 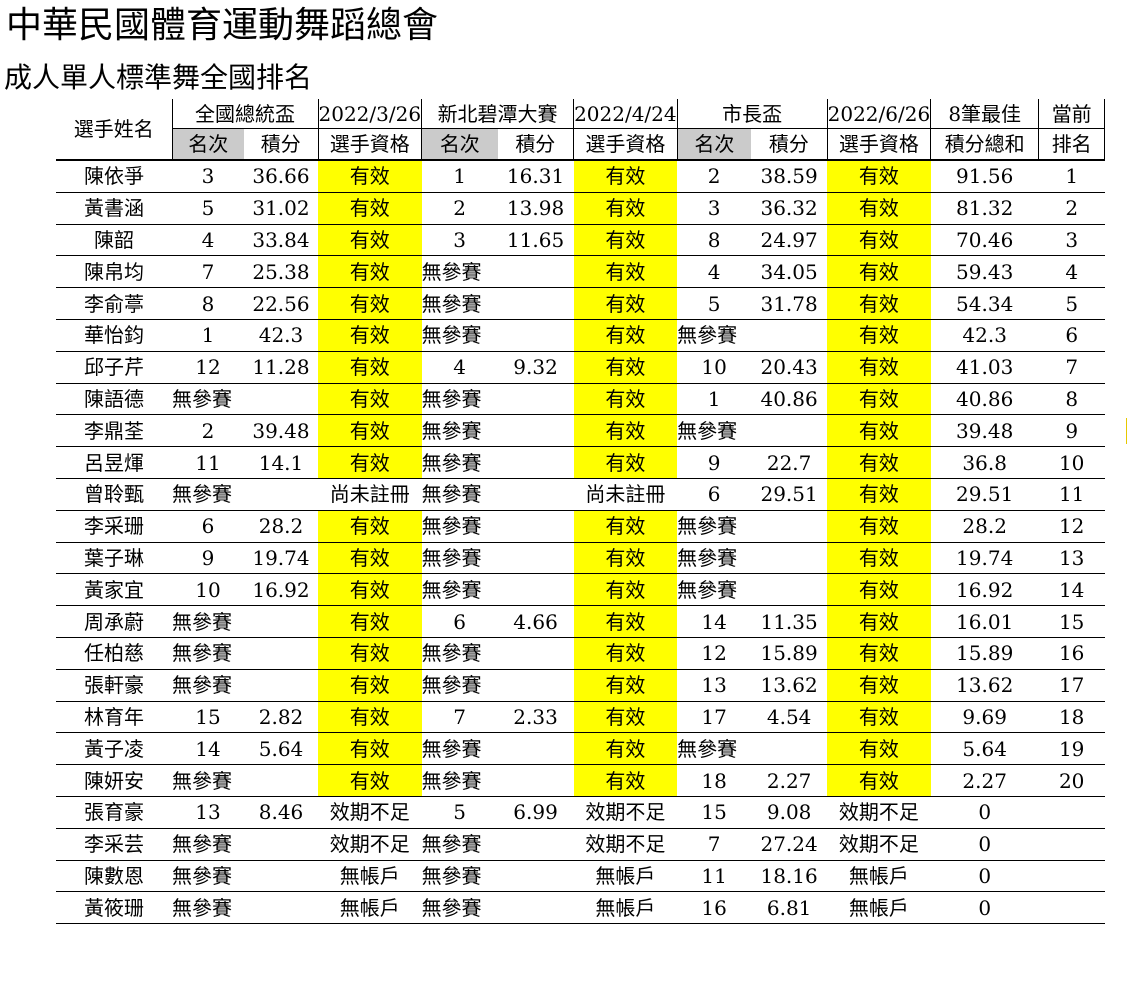 I want to click on header-event2-name: 新北碧潭大賽, so click(x=498, y=114).